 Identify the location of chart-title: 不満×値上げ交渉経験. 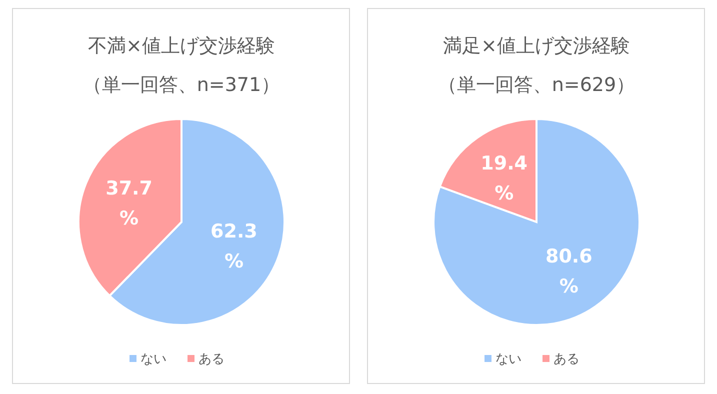
(181, 46).